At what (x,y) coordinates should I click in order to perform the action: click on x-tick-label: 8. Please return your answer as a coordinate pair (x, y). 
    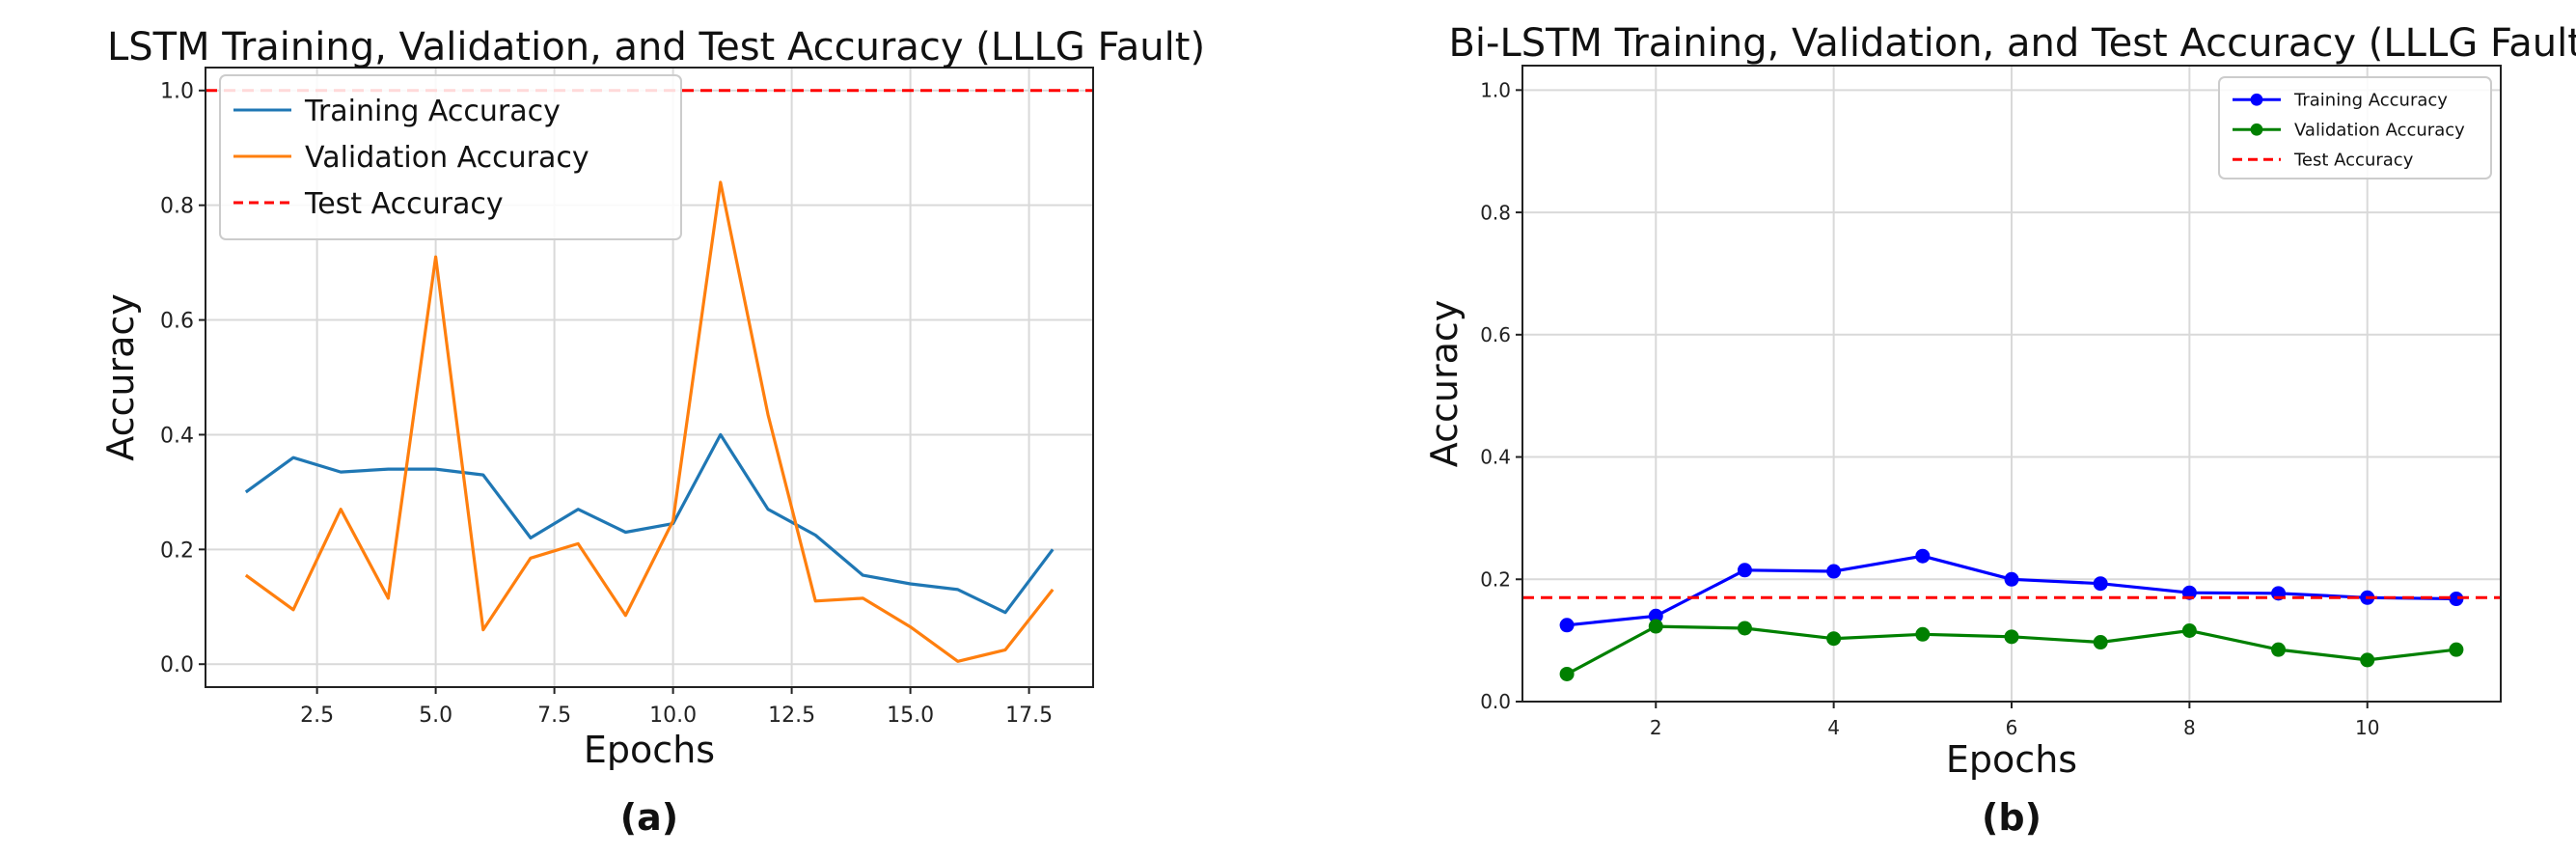
    Looking at the image, I should click on (2190, 727).